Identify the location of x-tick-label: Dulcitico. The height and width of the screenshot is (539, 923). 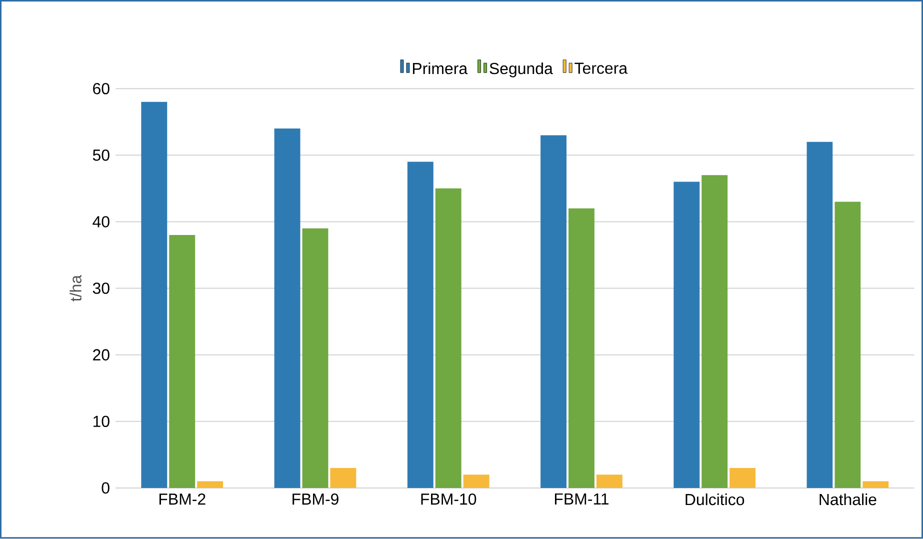
(715, 500).